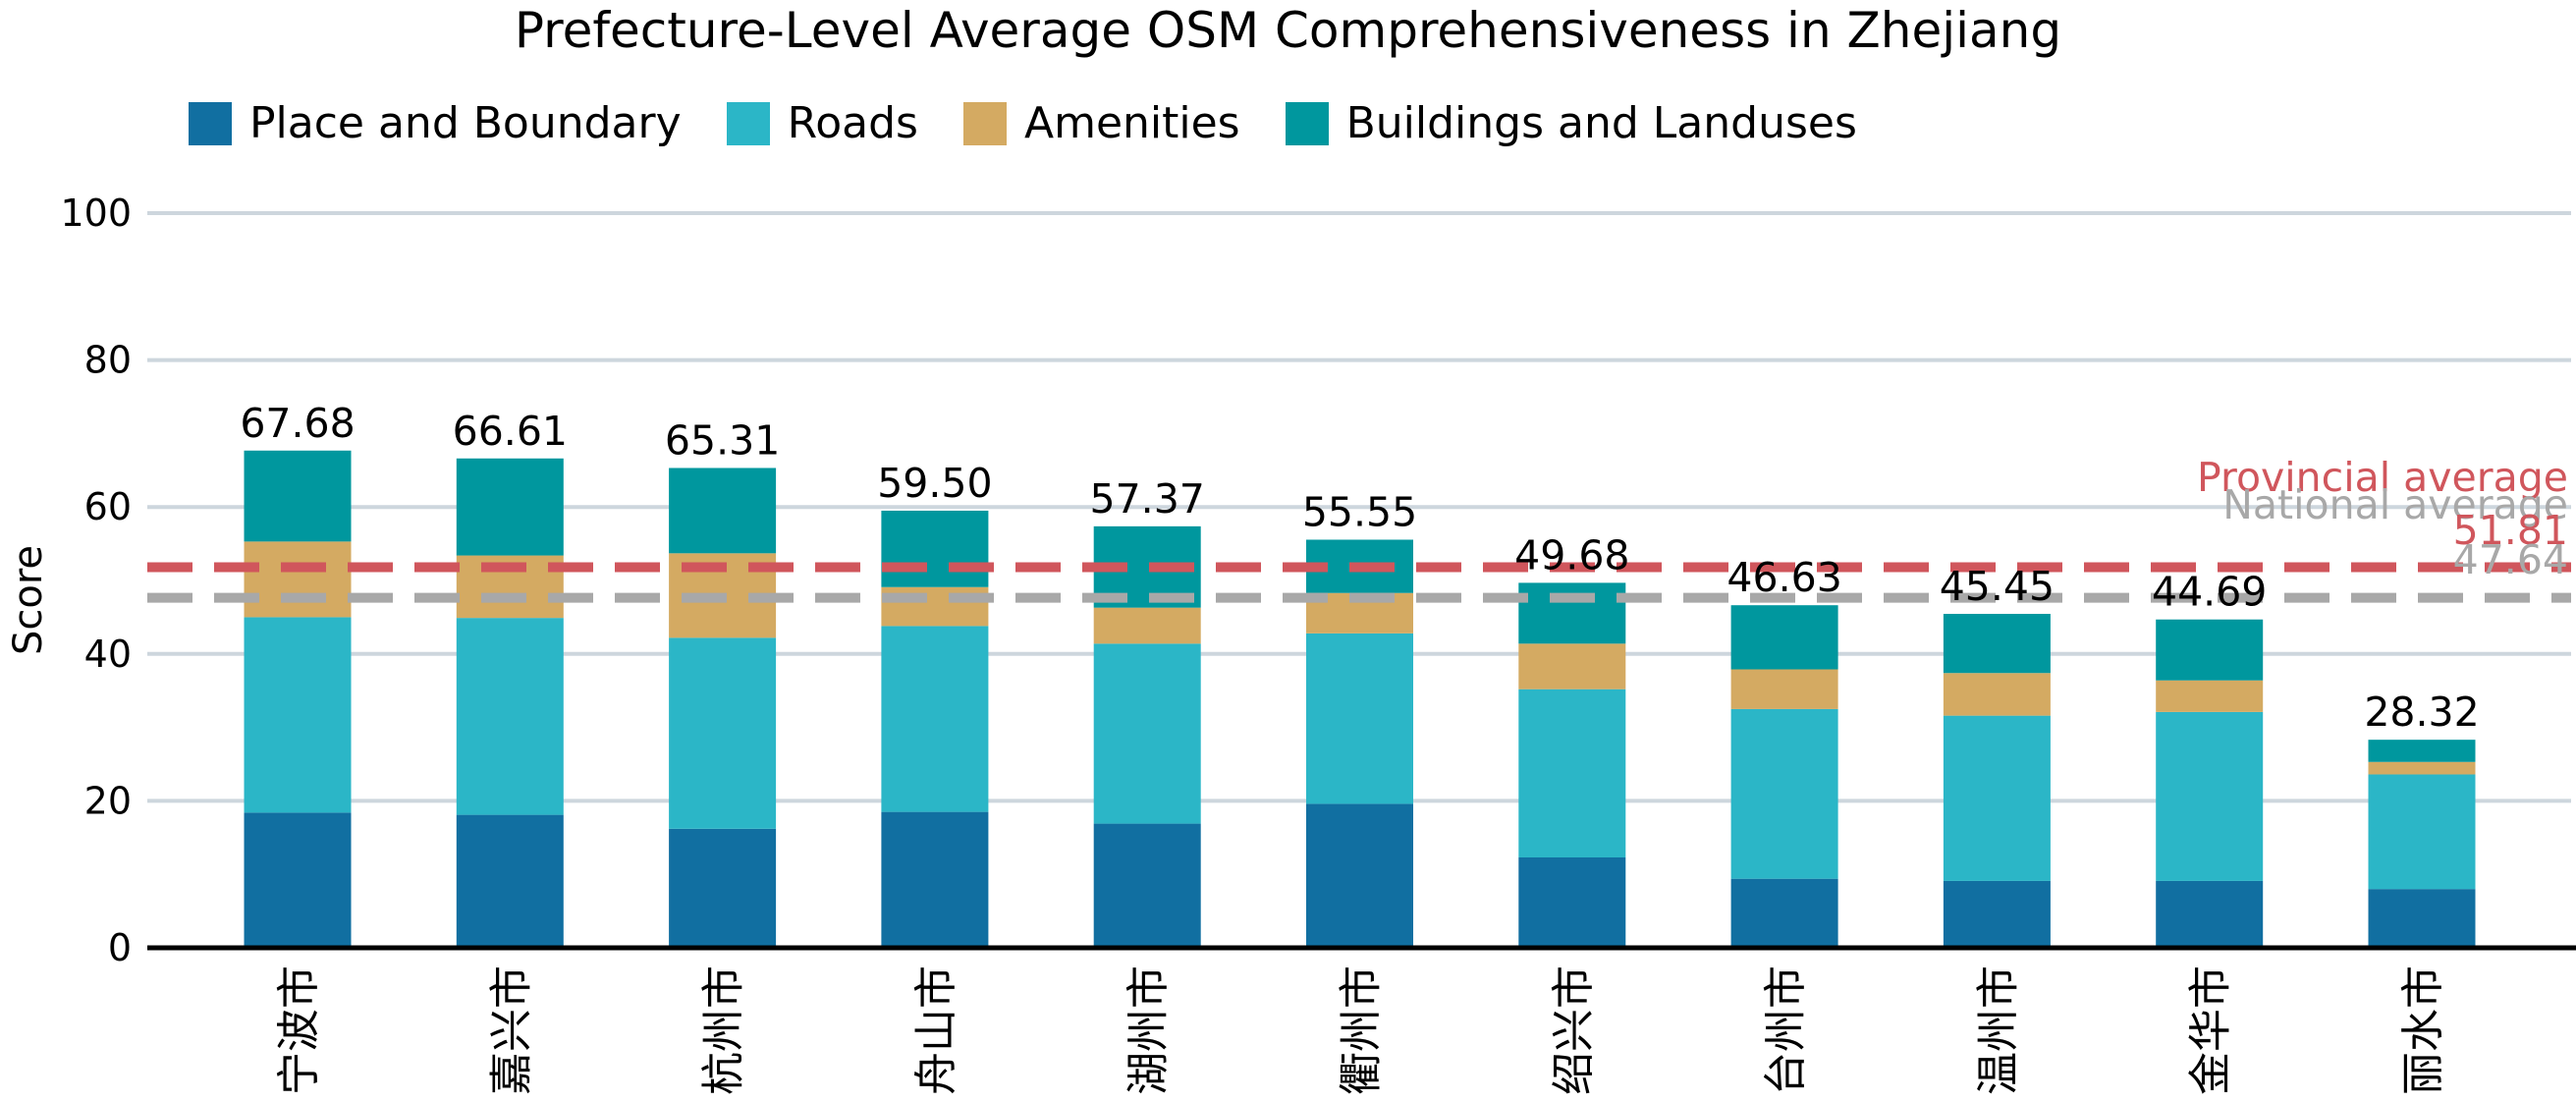  I want to click on x-category-label: 温州市, so click(1998, 1030).